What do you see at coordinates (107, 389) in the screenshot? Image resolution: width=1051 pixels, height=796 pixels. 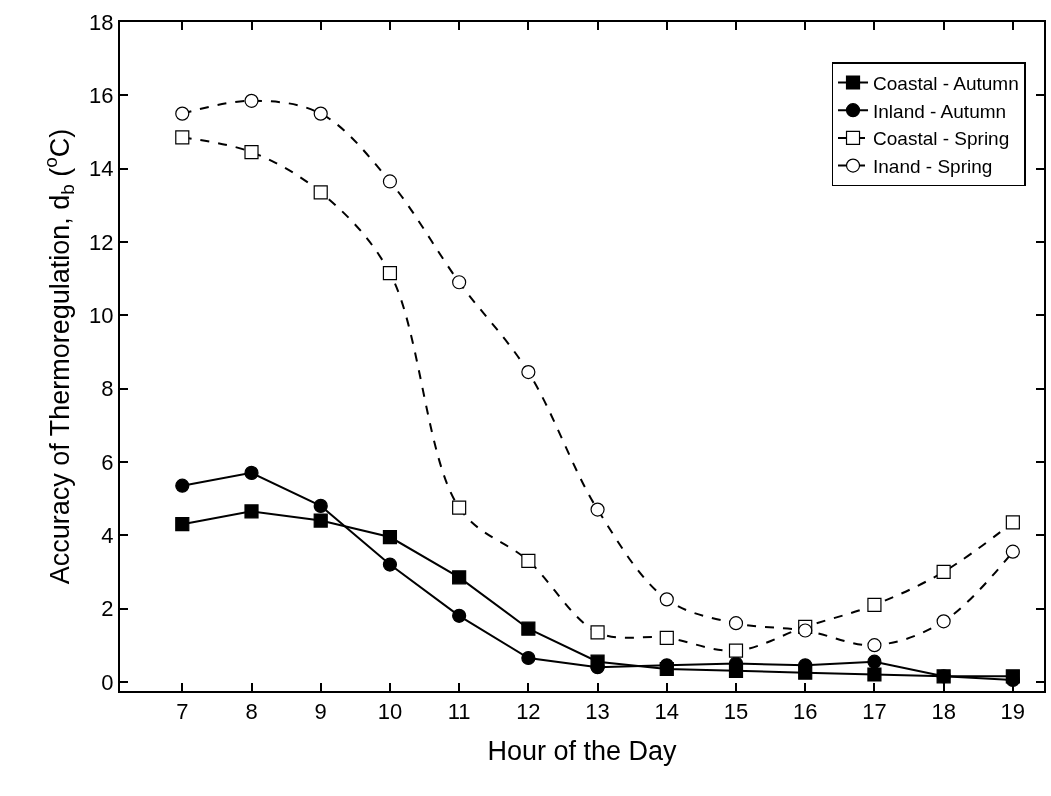 I see `y-tick-label: 8` at bounding box center [107, 389].